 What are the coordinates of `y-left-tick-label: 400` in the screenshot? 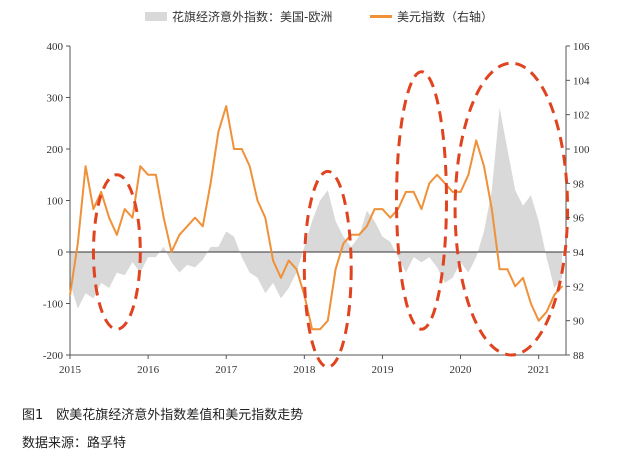 It's located at (55, 47).